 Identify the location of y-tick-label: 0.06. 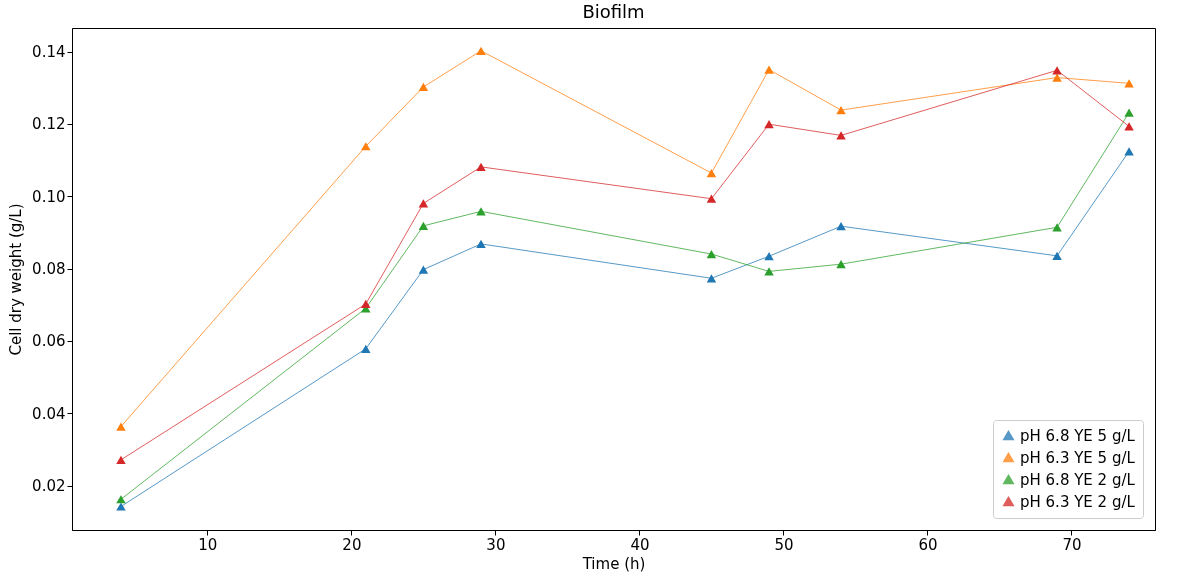
(49, 341).